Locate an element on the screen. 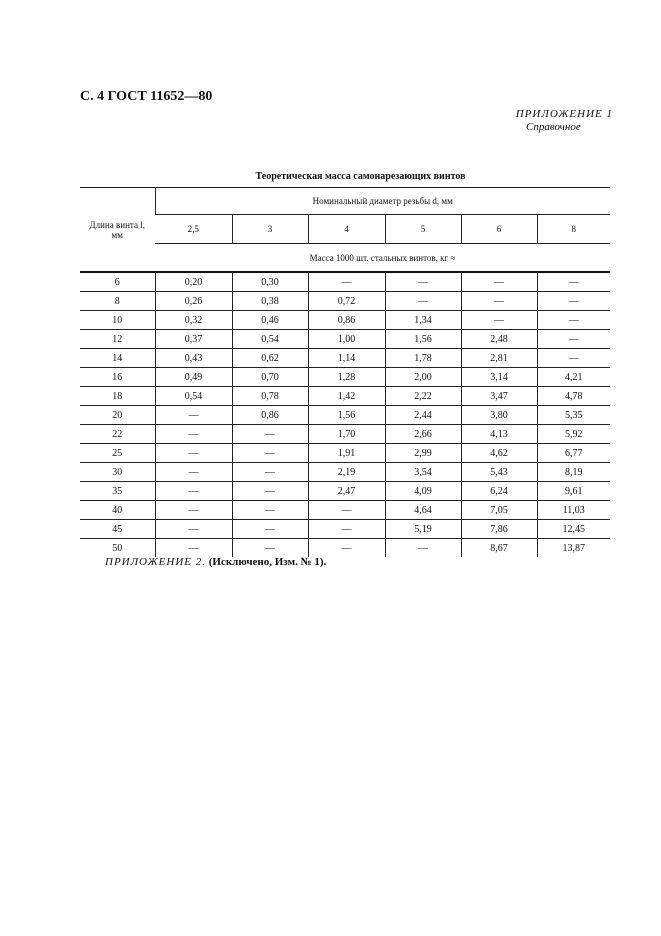 The image size is (661, 936). mass-cell: 3,54 is located at coordinates (422, 472).